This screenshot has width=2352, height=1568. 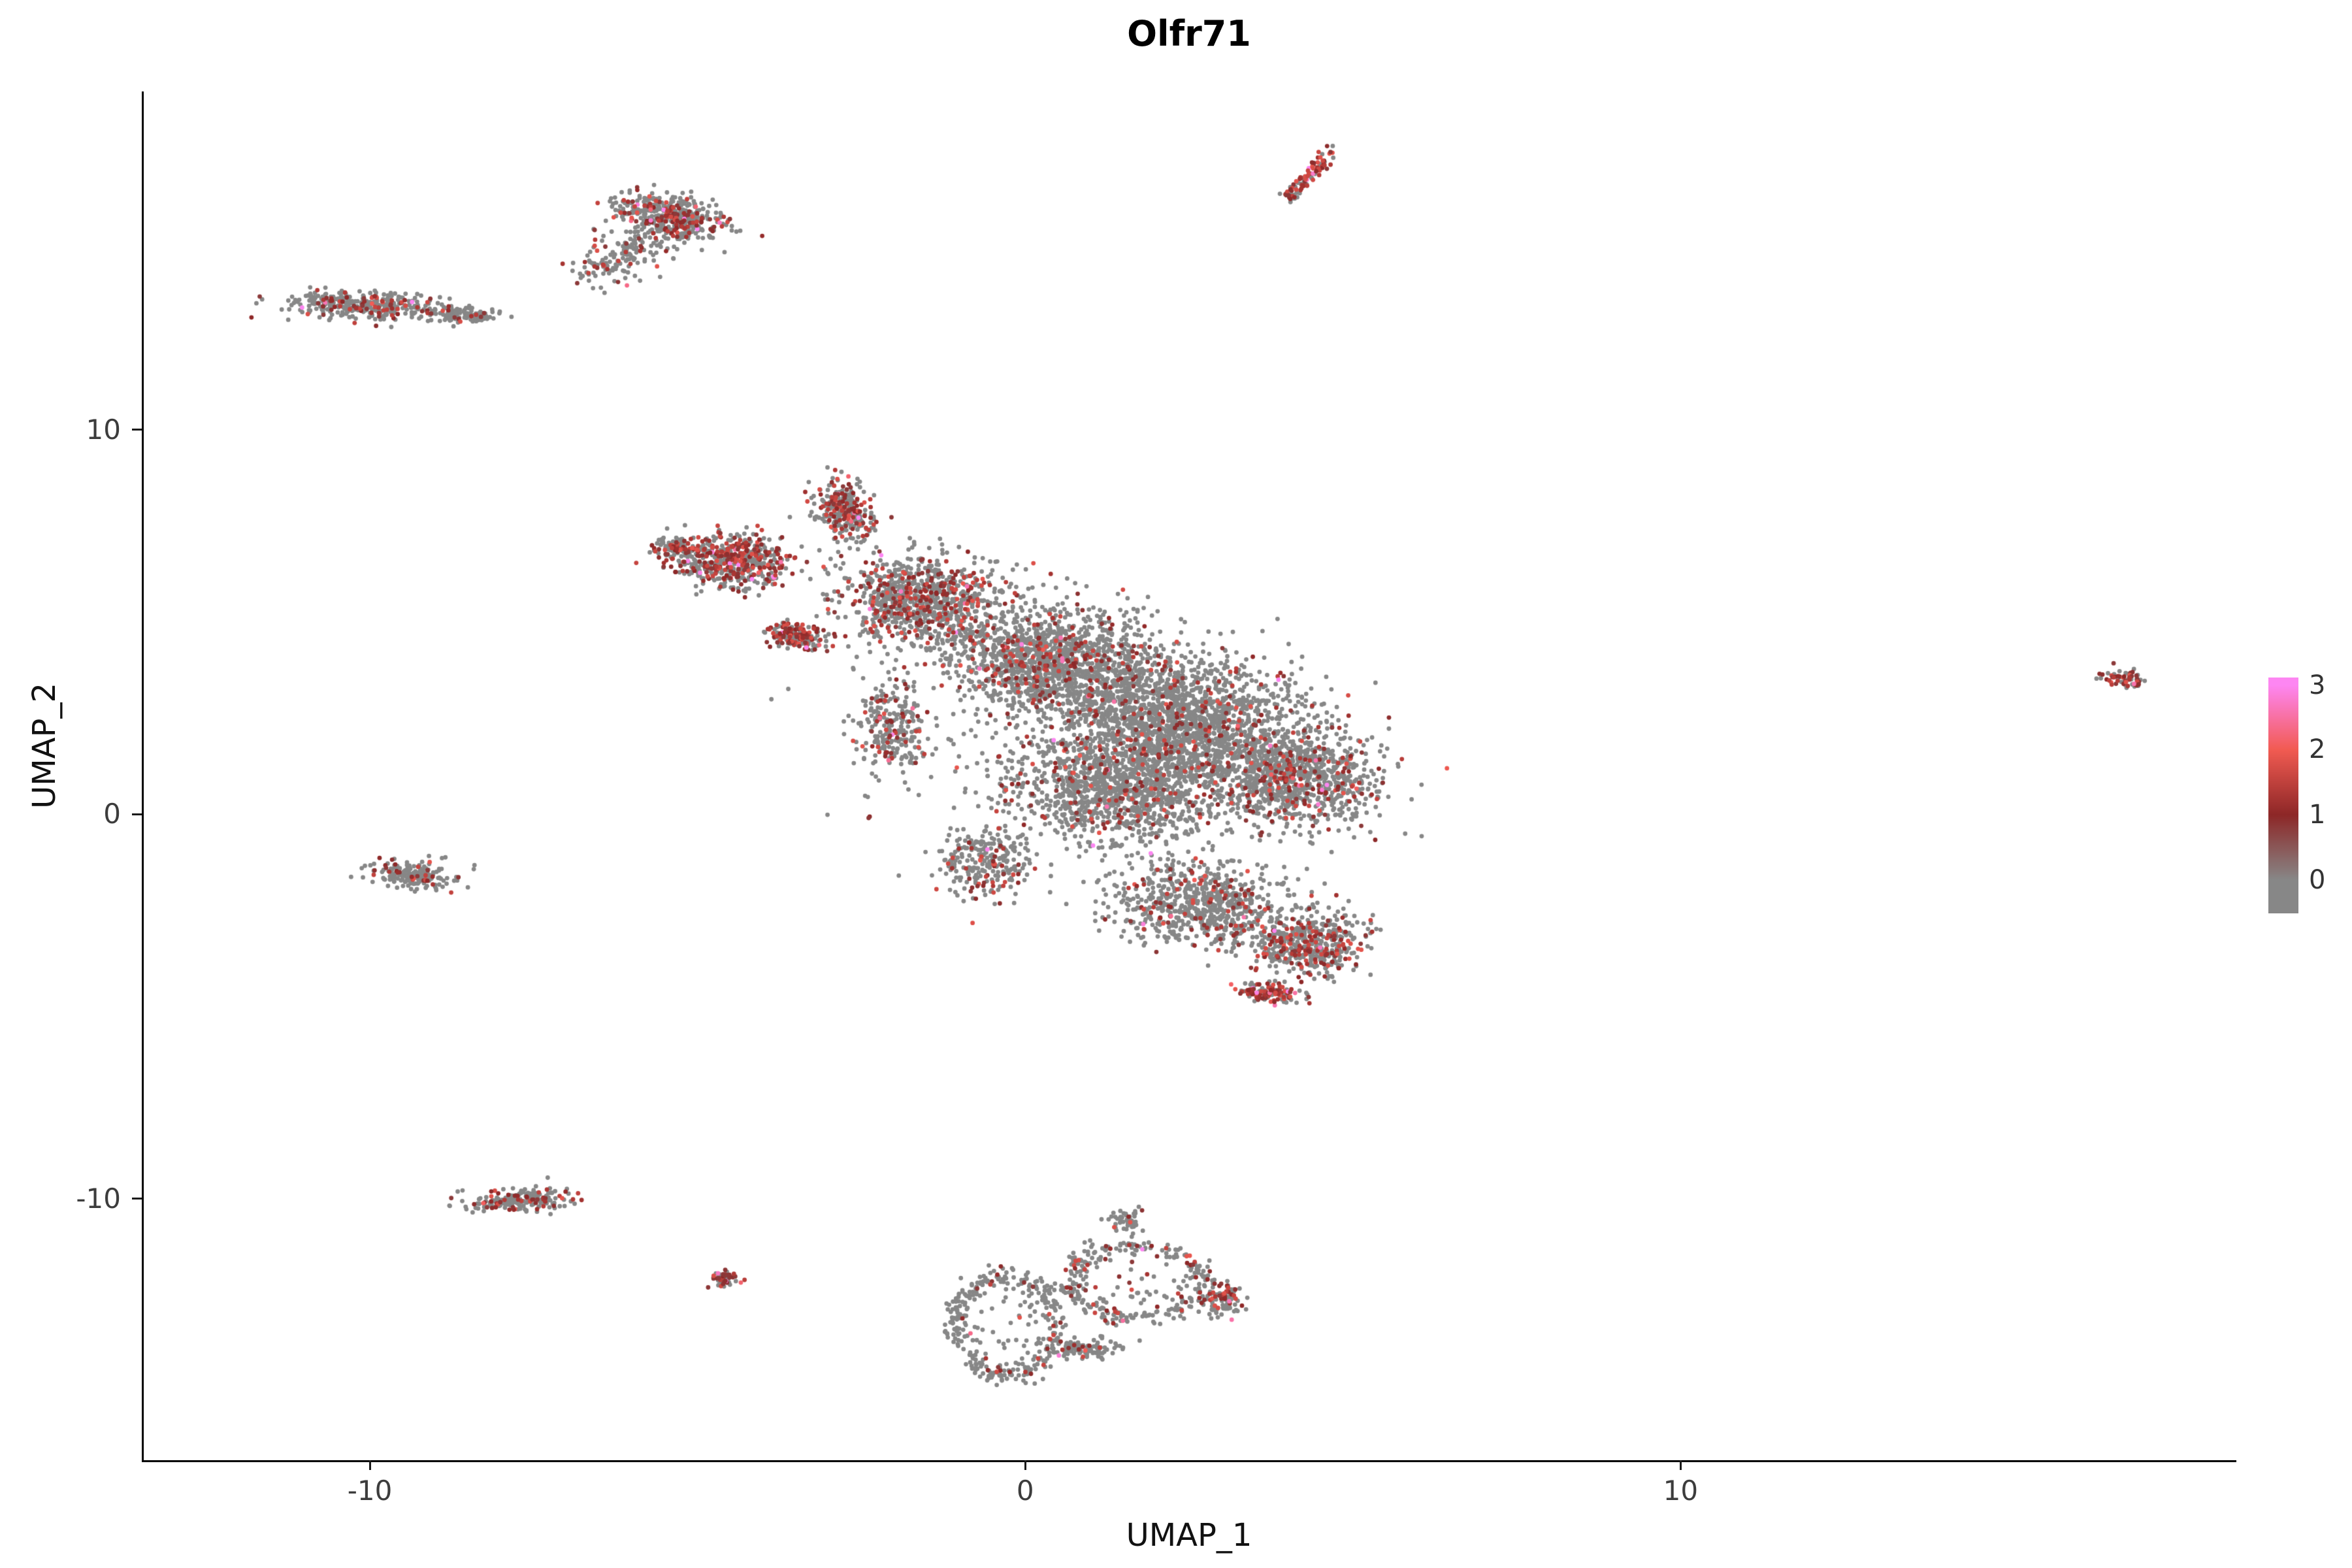 What do you see at coordinates (2317, 685) in the screenshot?
I see `legend-label-3: 3` at bounding box center [2317, 685].